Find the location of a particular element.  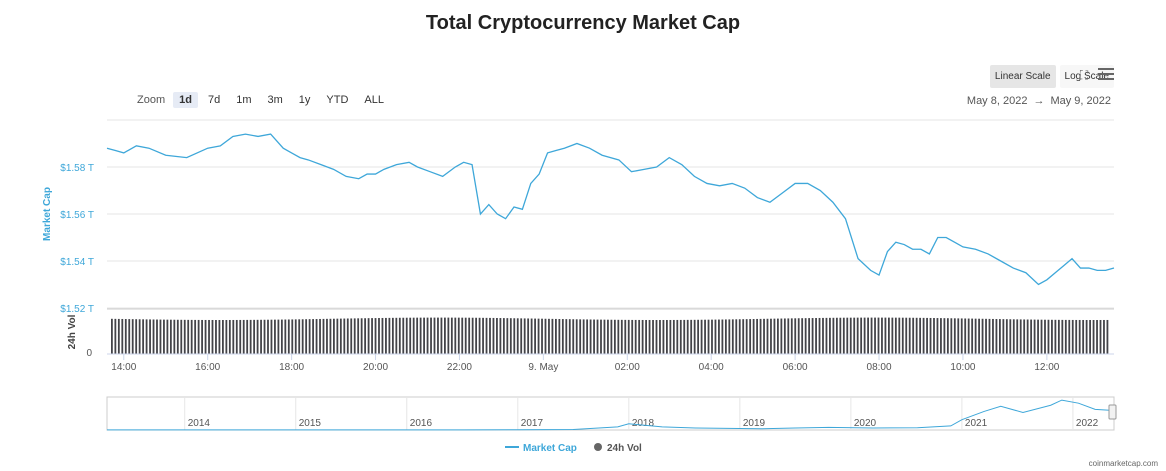

scale-toggle: Linear Scale Log Scale is located at coordinates (1051, 76).